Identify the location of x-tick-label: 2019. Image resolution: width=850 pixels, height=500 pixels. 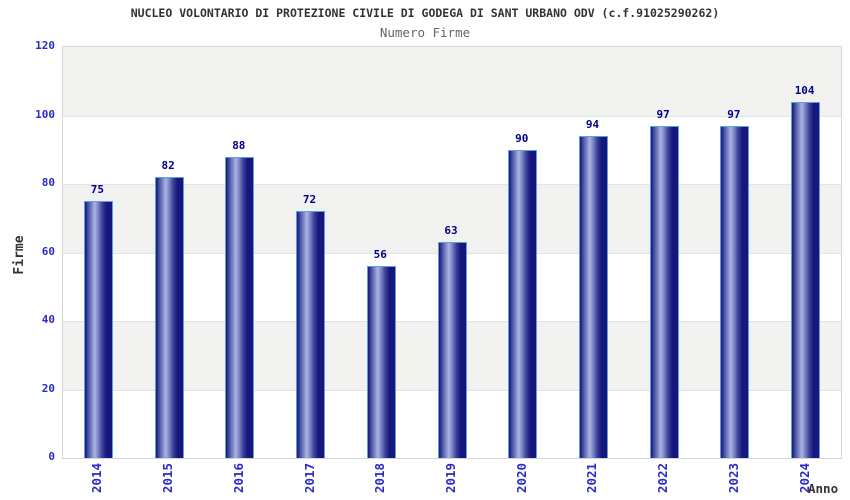
(450, 478).